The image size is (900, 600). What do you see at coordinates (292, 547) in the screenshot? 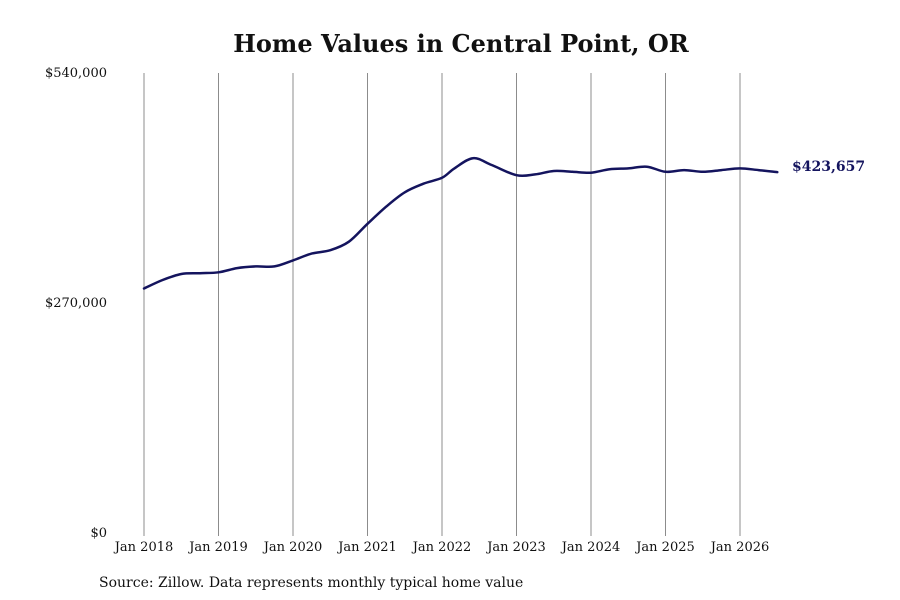
I see `x-tick-label: Jan 2020` at bounding box center [292, 547].